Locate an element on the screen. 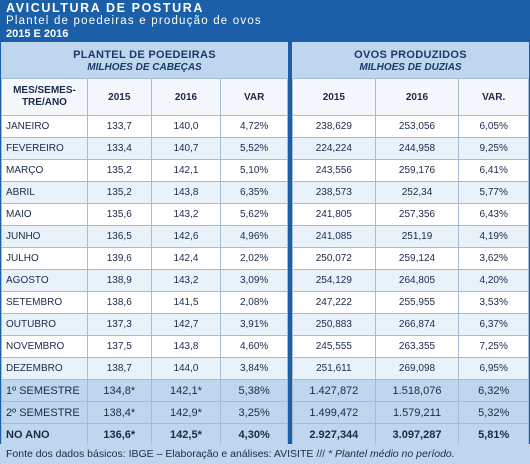 This screenshot has width=530, height=464. cell-ovos-var: 6,95% is located at coordinates (493, 368).